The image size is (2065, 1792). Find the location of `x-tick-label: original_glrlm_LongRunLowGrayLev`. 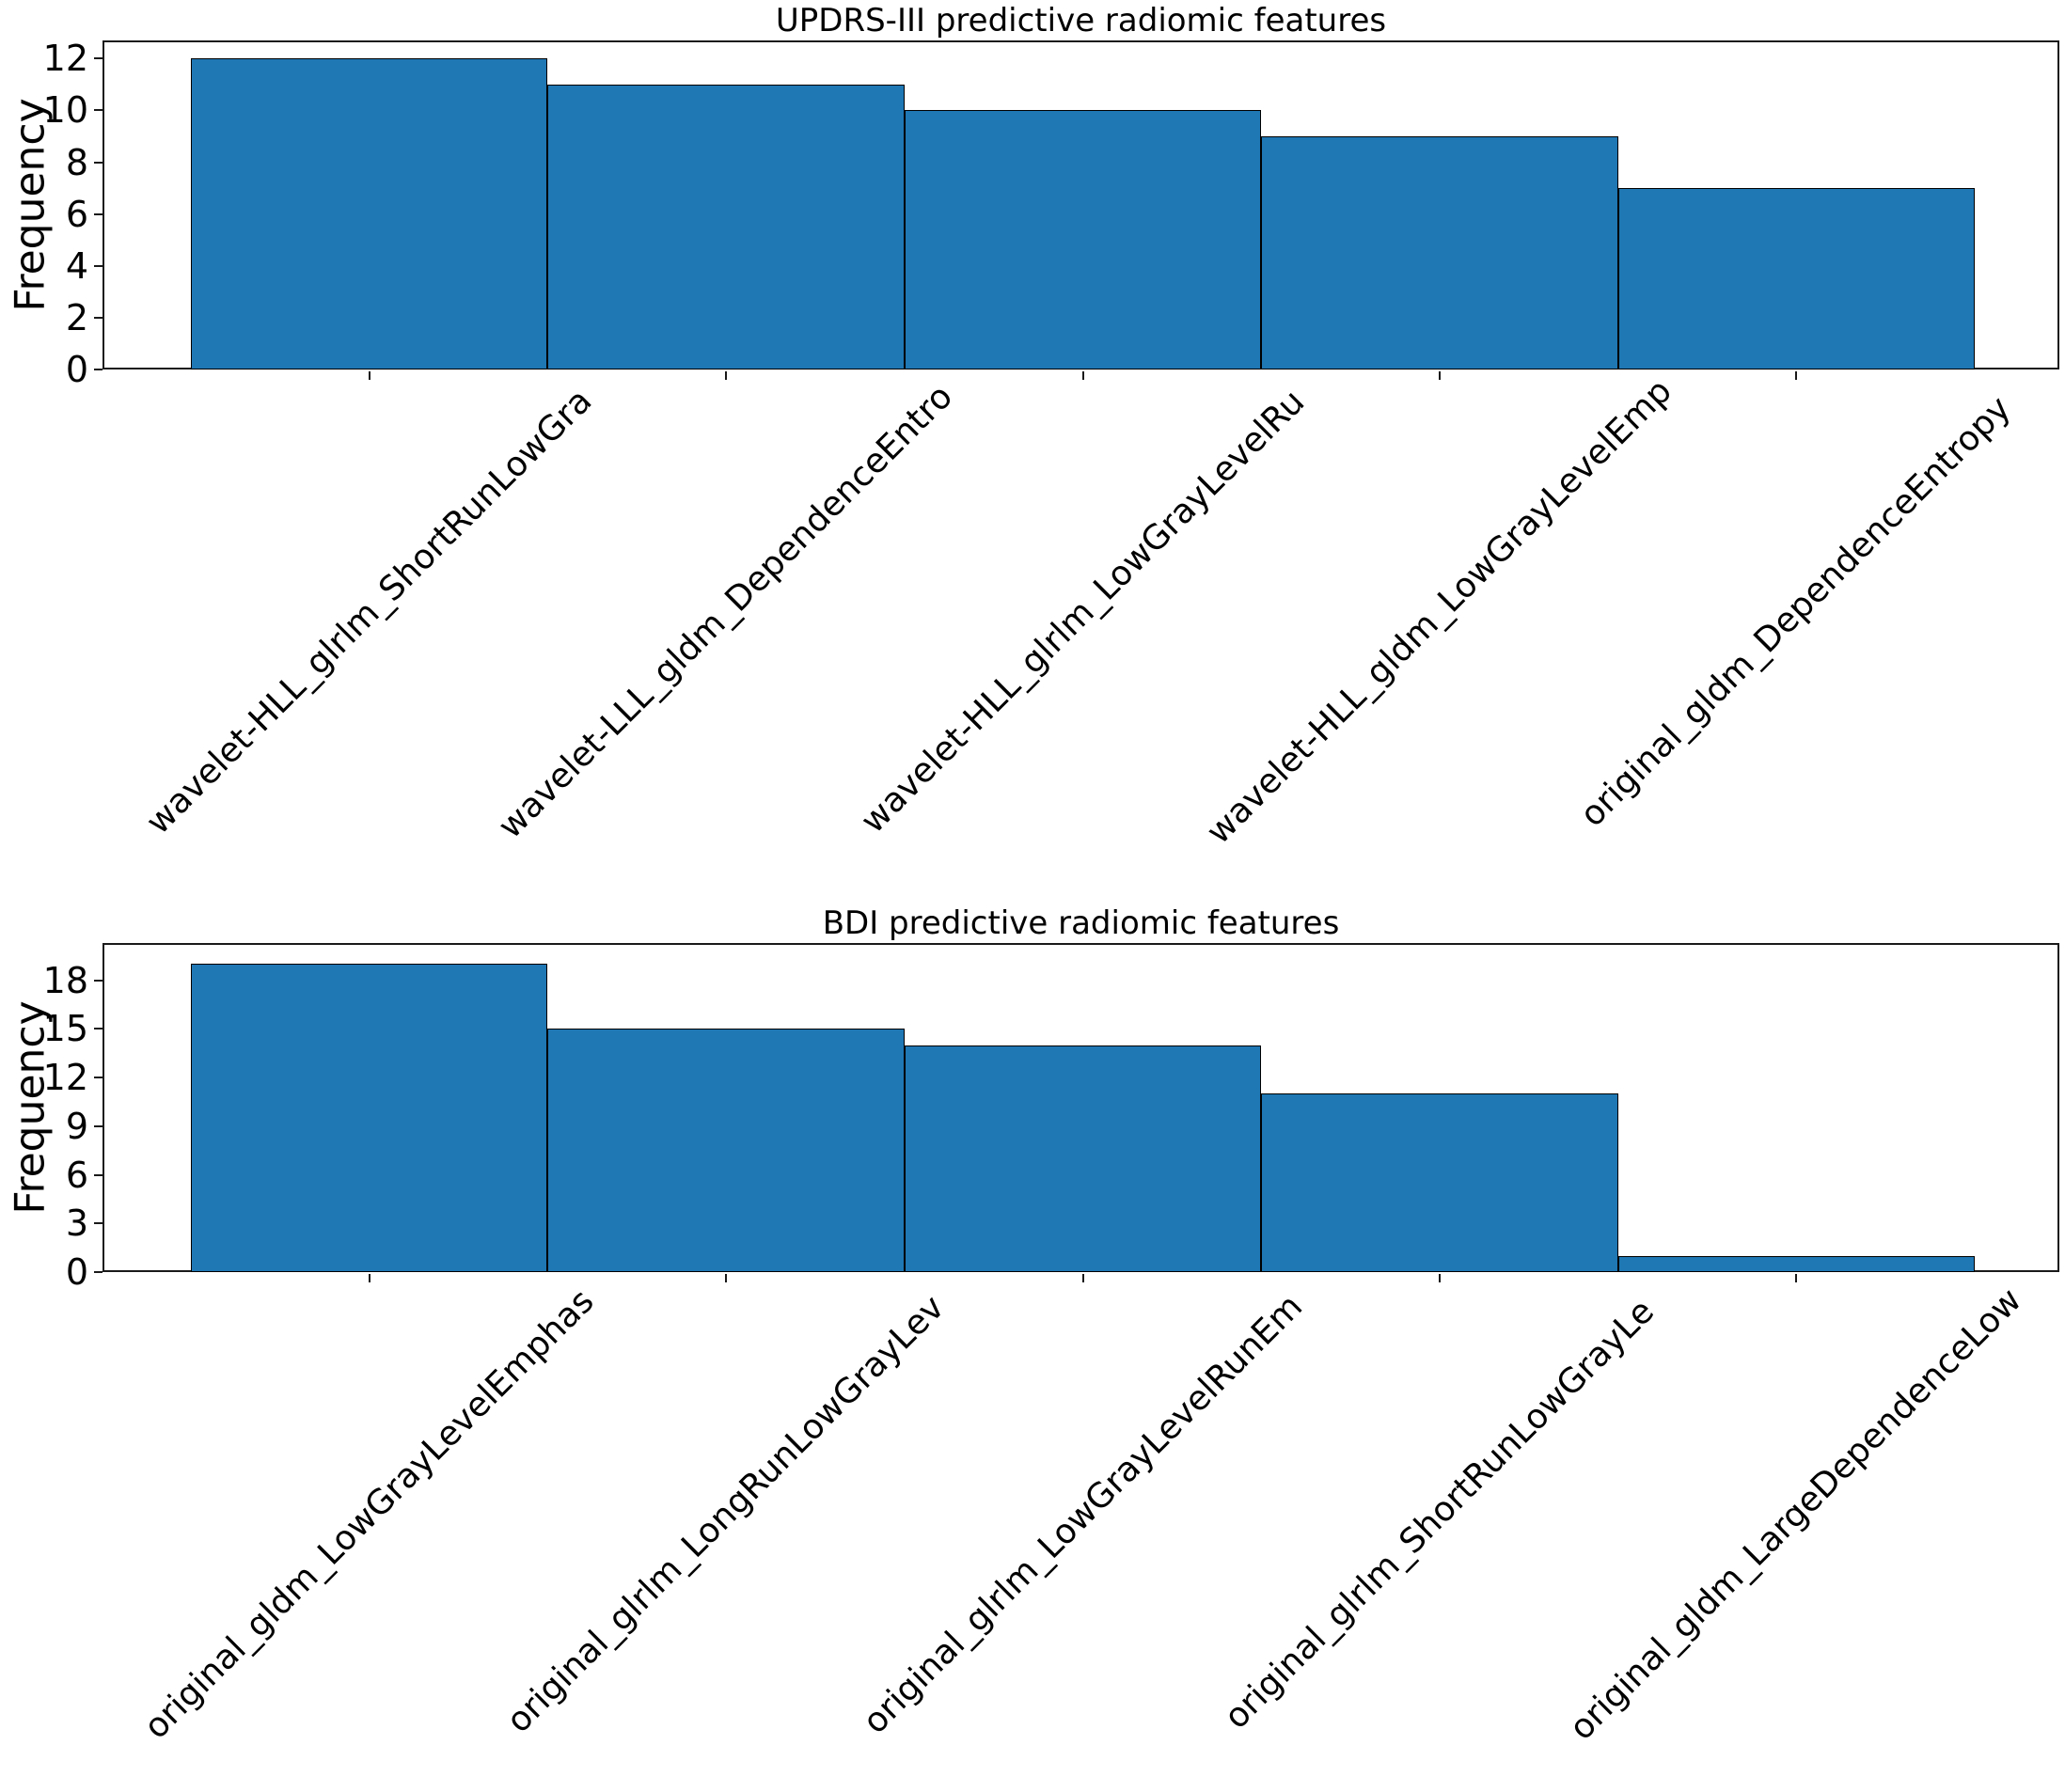

x-tick-label: original_glrlm_LongRunLowGrayLev is located at coordinates (726, 1514).